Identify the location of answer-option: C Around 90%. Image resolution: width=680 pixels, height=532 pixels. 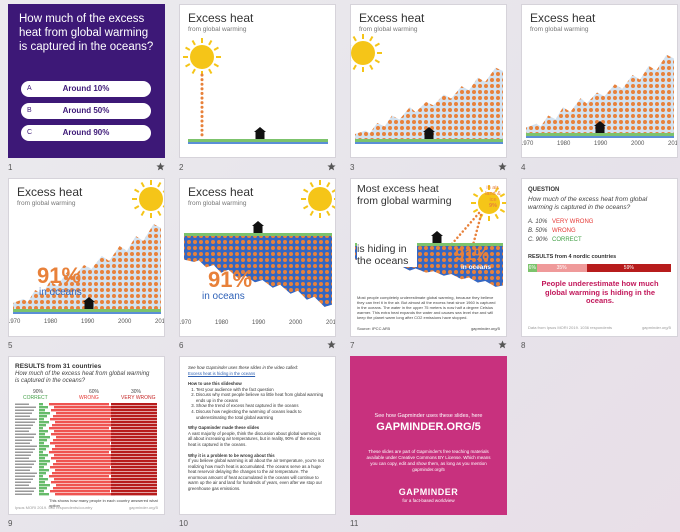
(86, 133).